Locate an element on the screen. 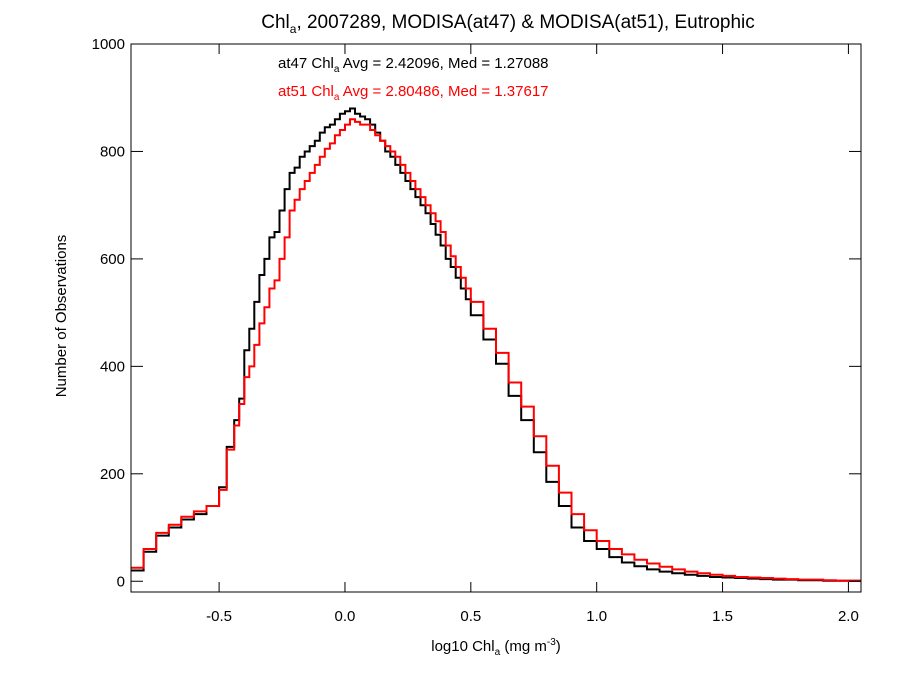 This screenshot has width=900, height=675. x-tick-label: 0.5 is located at coordinates (470, 616).